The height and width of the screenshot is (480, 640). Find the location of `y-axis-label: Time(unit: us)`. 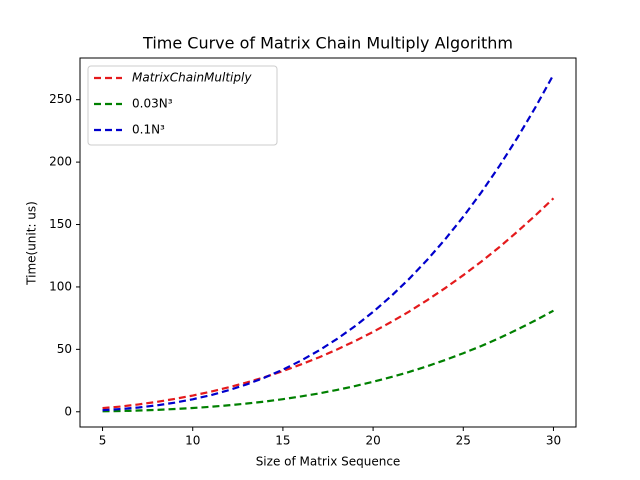

y-axis-label: Time(unit: us) is located at coordinates (32, 243).